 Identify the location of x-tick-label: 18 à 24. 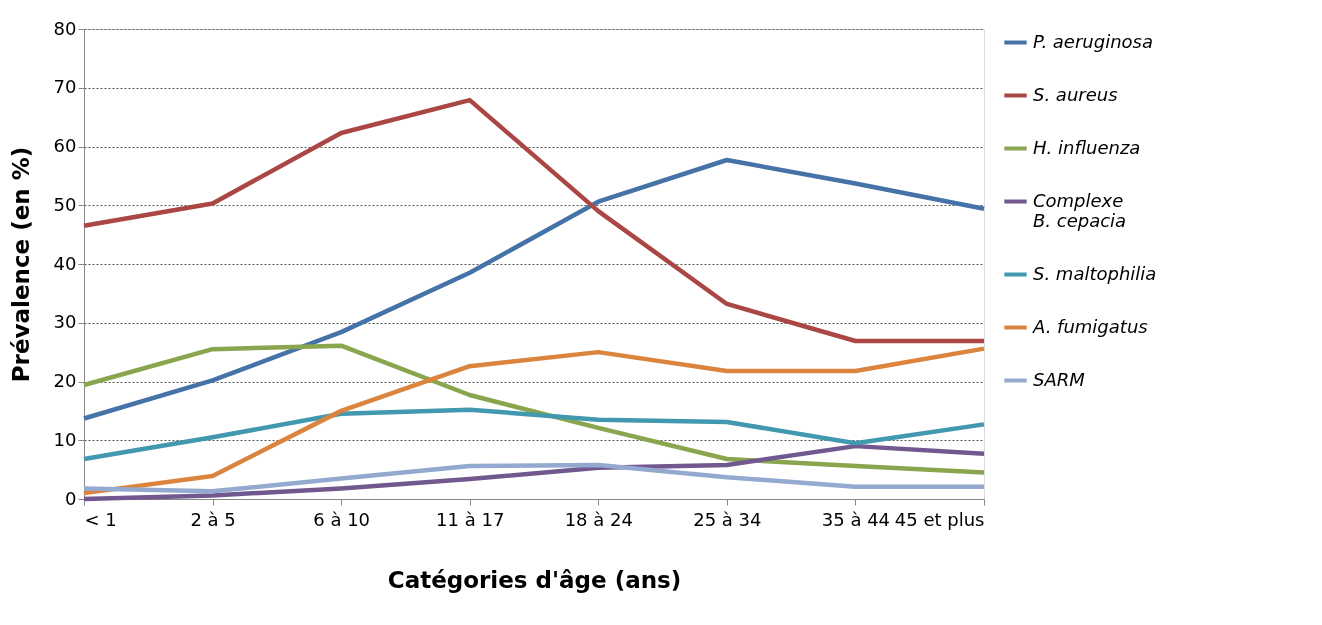
(598, 519).